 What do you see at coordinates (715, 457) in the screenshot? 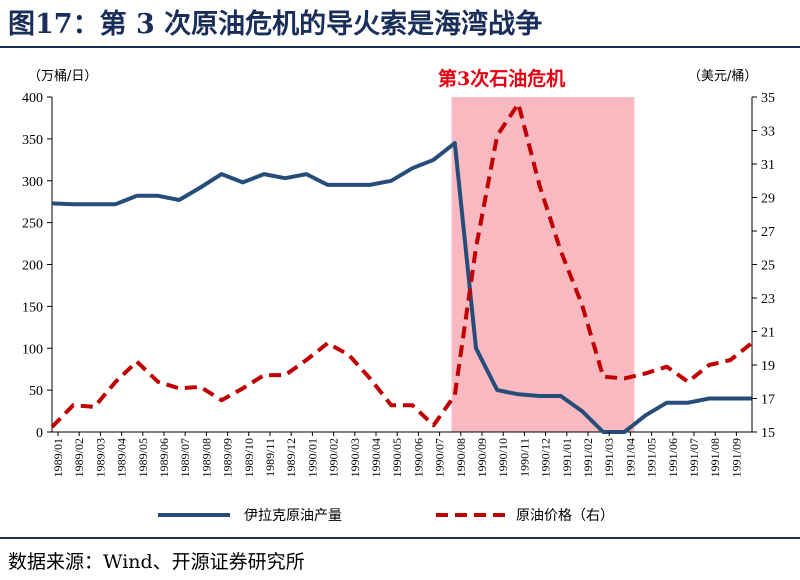
I see `x-axis-tick-label: 1991/08` at bounding box center [715, 457].